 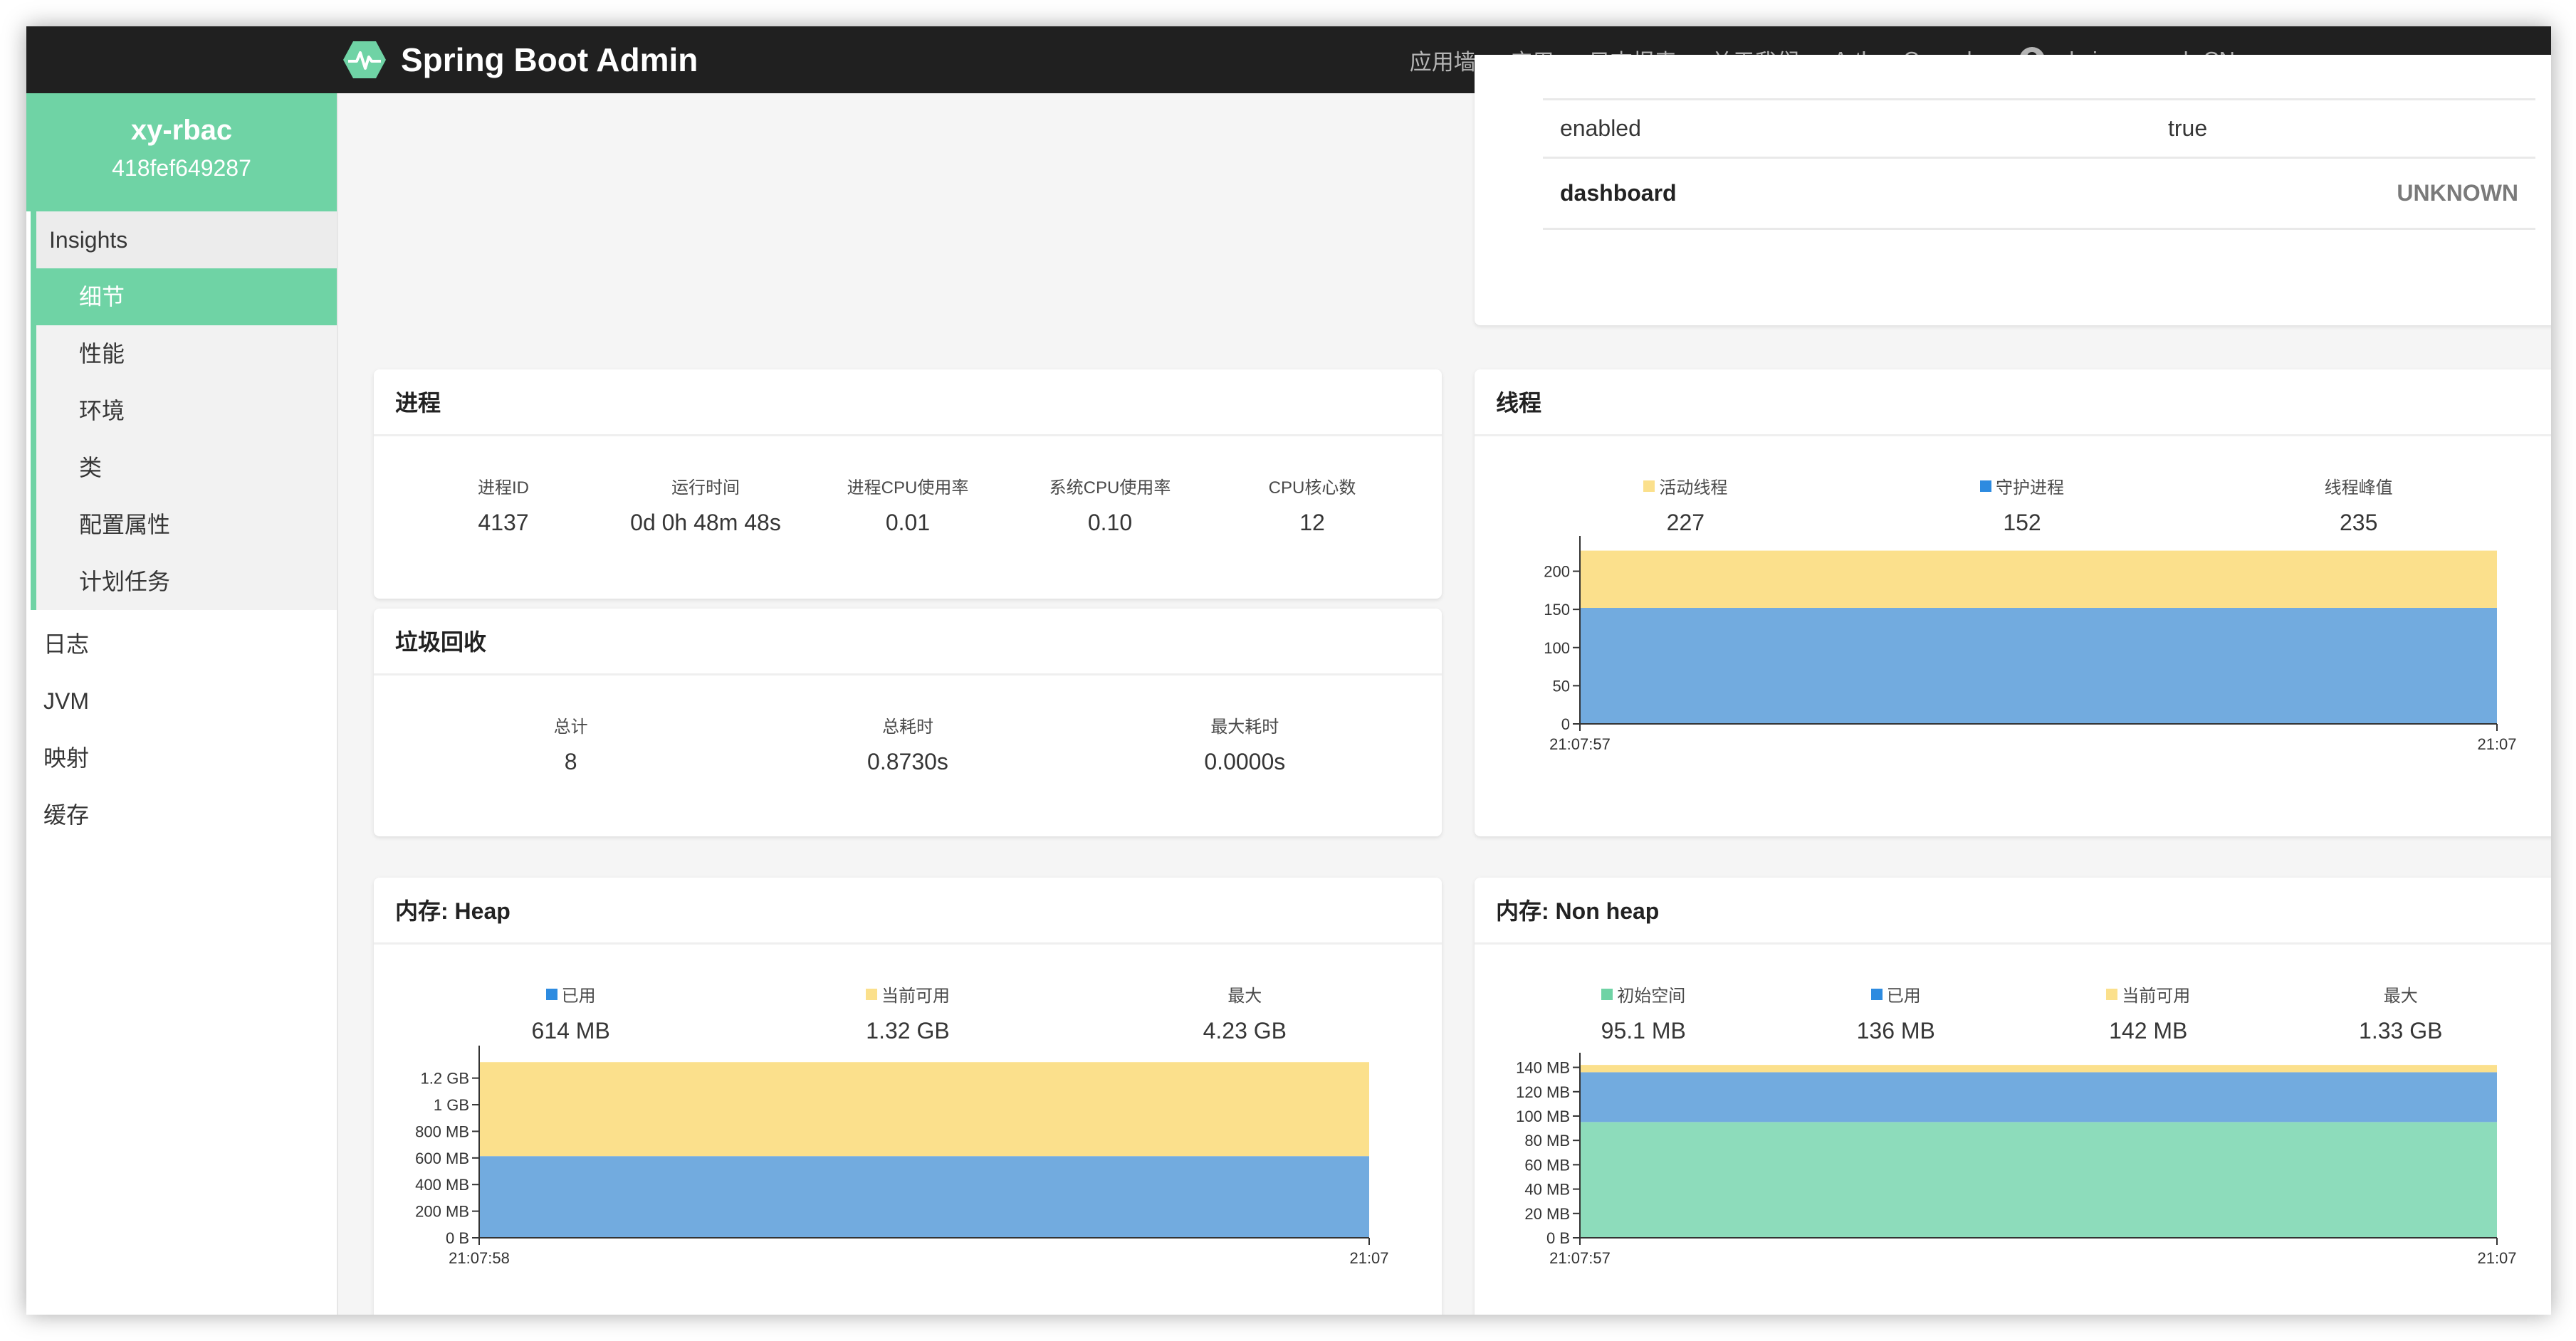 What do you see at coordinates (181, 168) in the screenshot?
I see `app-id: 418fef649287` at bounding box center [181, 168].